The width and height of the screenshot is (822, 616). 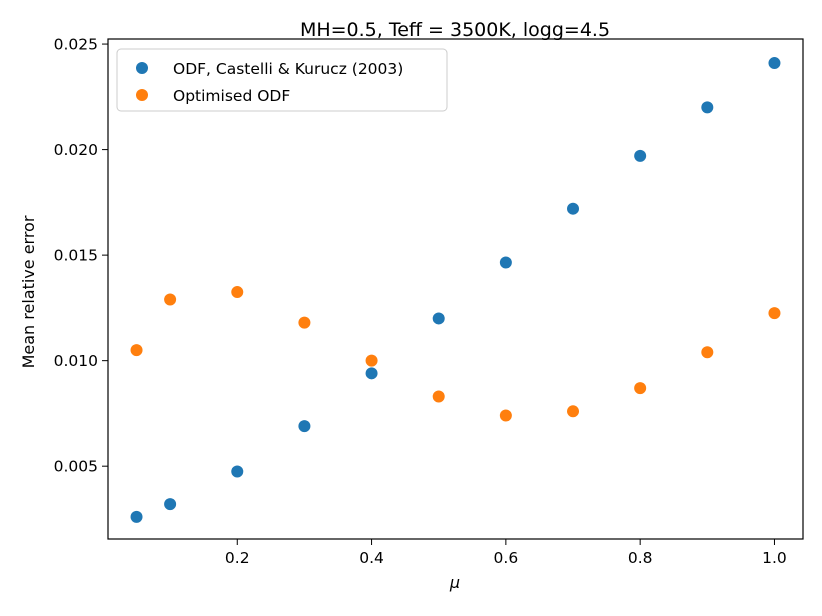 I want to click on x-axis-title: μ, so click(x=454, y=582).